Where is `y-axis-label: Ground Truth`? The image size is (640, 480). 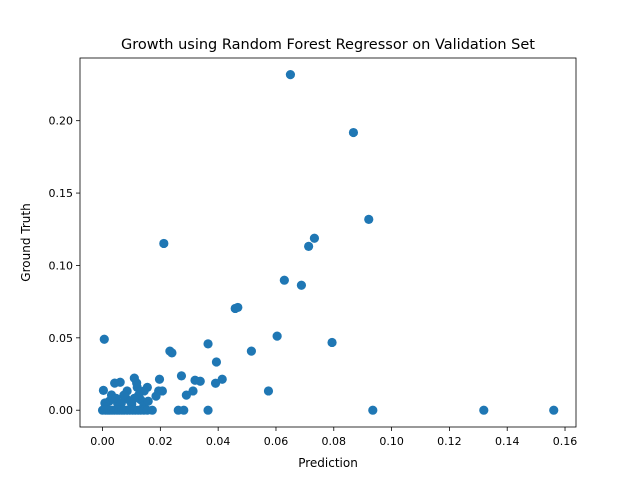 y-axis-label: Ground Truth is located at coordinates (26, 242).